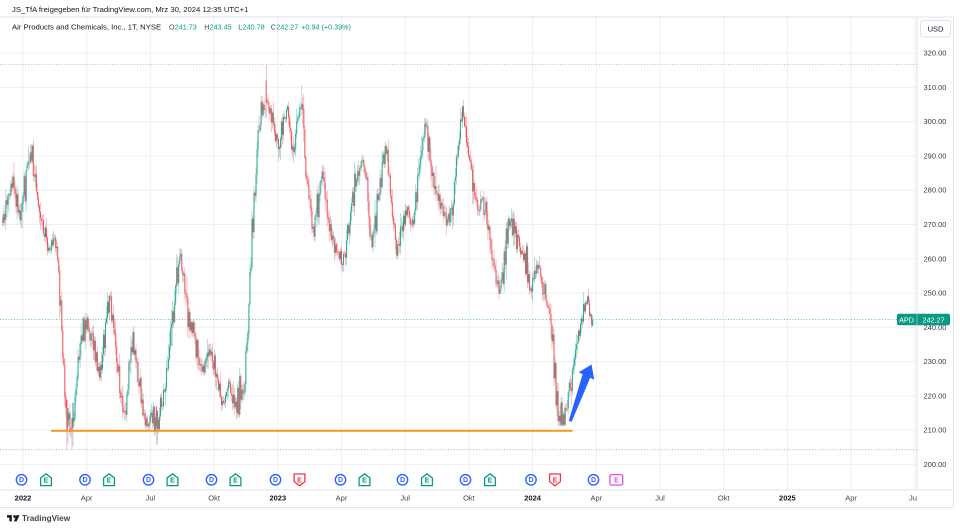 The image size is (960, 530). What do you see at coordinates (935, 121) in the screenshot?
I see `svg-text: 300.00` at bounding box center [935, 121].